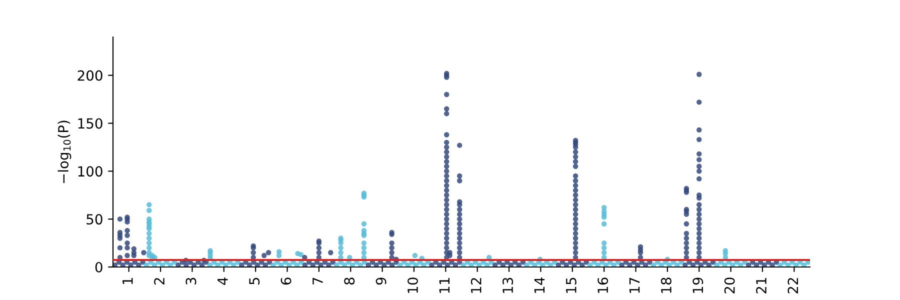 This screenshot has width=900, height=300. Describe the element at coordinates (286, 281) in the screenshot. I see `x-tick-label: 6` at that location.